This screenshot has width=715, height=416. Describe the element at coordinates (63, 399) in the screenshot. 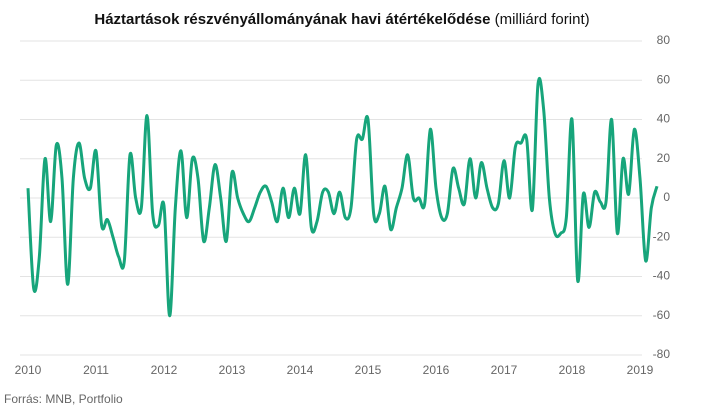

I see `source: Forrás: MNB, Portfolio` at that location.